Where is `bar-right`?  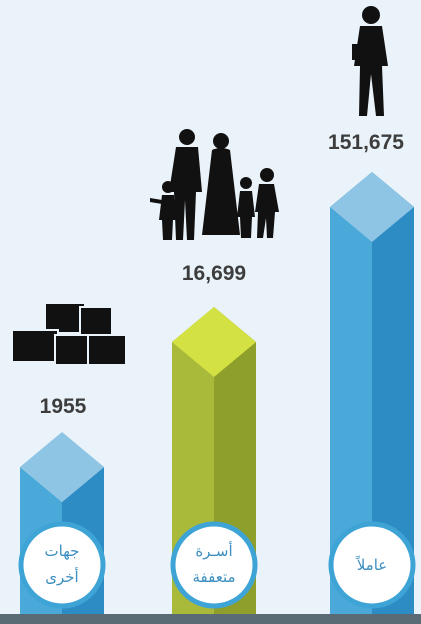
bar-right is located at coordinates (372, 398).